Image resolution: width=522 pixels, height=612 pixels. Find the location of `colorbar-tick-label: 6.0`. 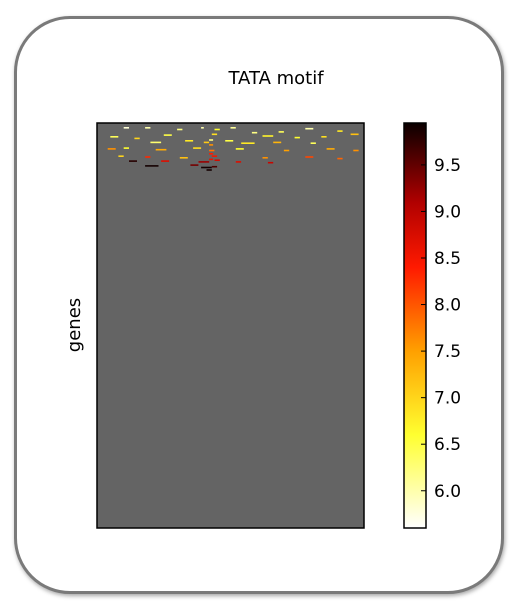

colorbar-tick-label: 6.0 is located at coordinates (447, 492).